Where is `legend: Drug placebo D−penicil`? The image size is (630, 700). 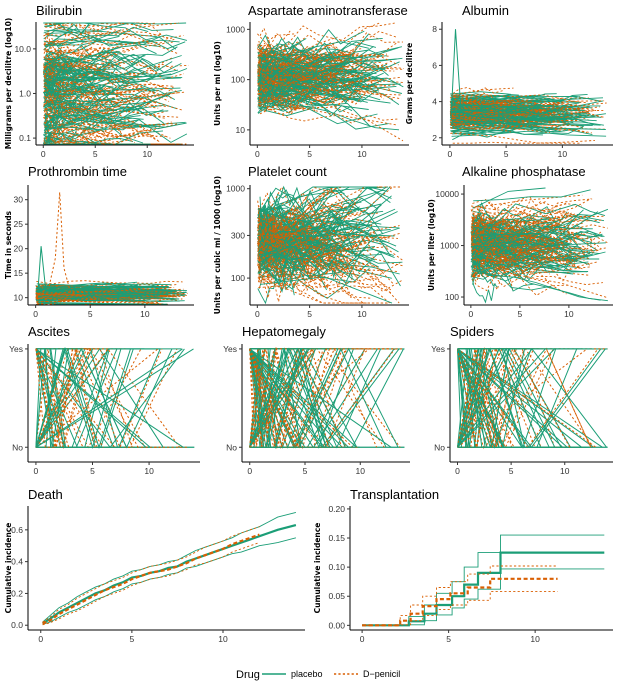 legend: Drug placebo D−penicil is located at coordinates (318, 675).